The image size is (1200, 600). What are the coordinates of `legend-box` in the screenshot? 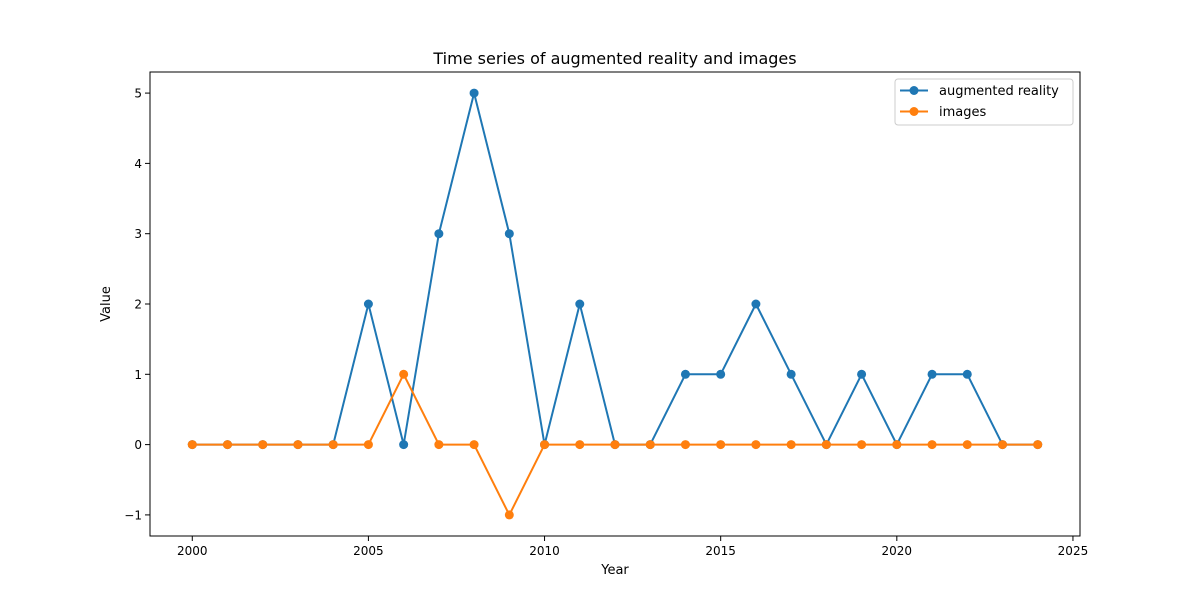 It's located at (984, 102).